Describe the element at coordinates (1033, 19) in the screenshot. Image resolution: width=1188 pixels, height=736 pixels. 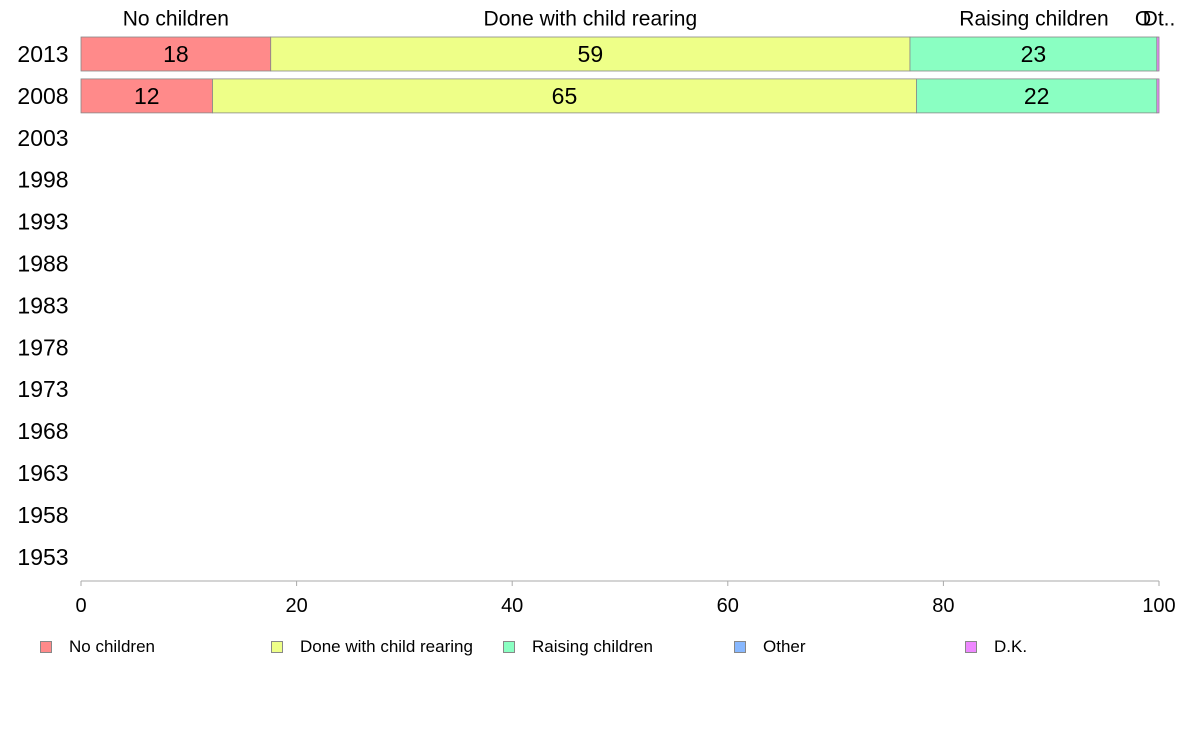
I see `series-top-label: Raising children` at that location.